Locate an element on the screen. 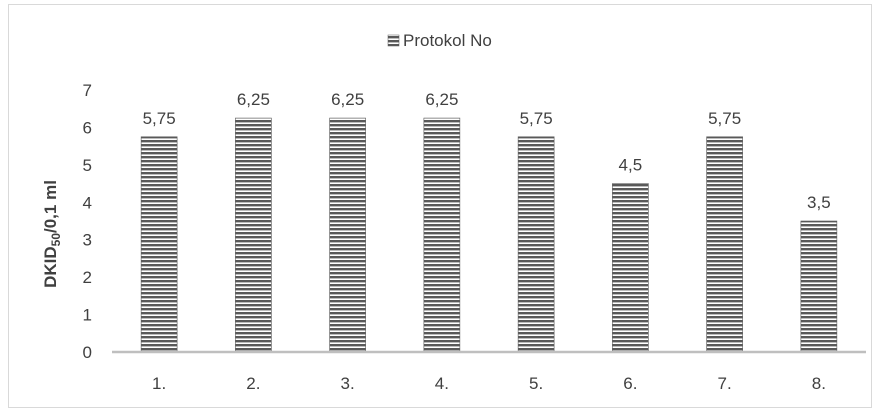 The width and height of the screenshot is (882, 417). legend: Protokol No is located at coordinates (439, 40).